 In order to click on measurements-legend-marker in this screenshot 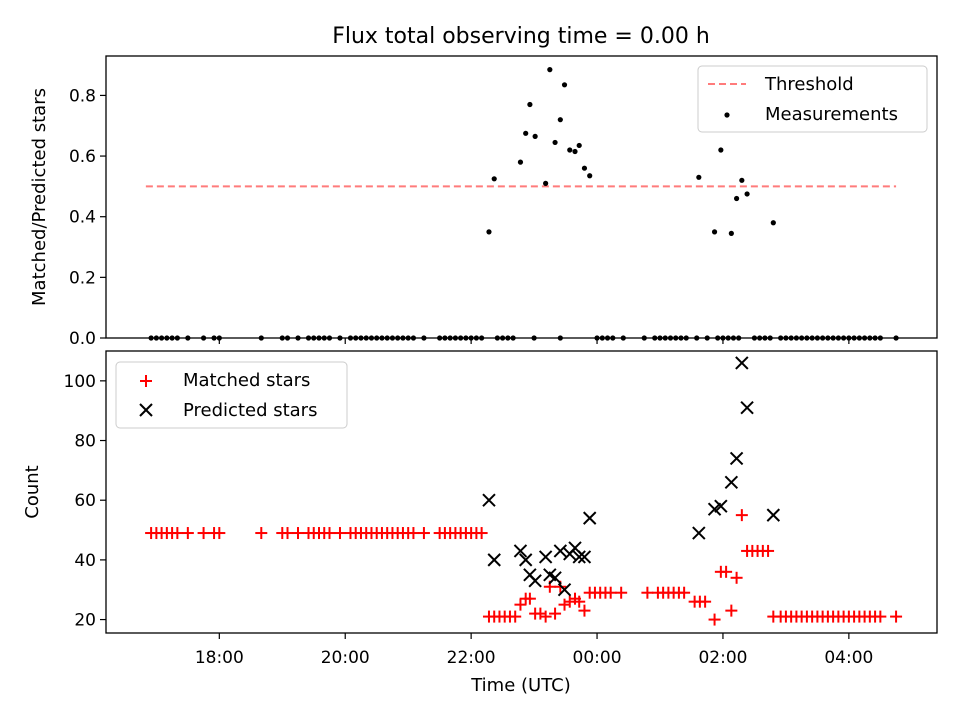, I will do `click(727, 115)`.